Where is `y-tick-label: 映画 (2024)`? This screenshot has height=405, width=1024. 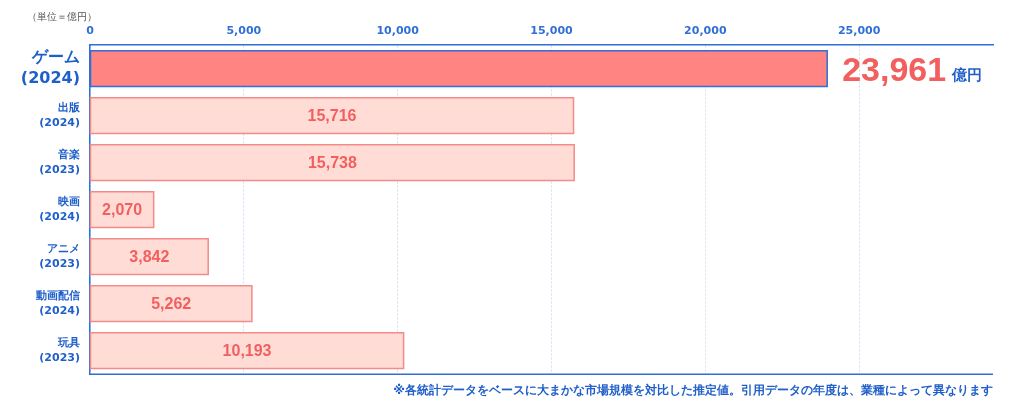 y-tick-label: 映画 (2024) is located at coordinates (59, 209).